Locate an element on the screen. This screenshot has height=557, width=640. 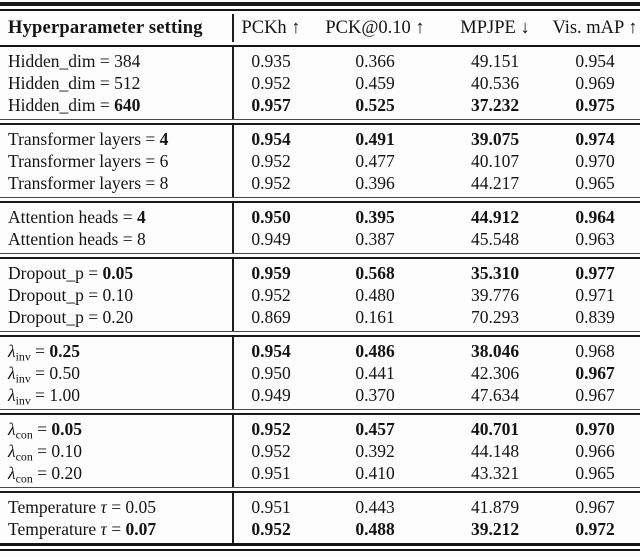
row-label: Dropout_p = 0.20 is located at coordinates (116, 317).